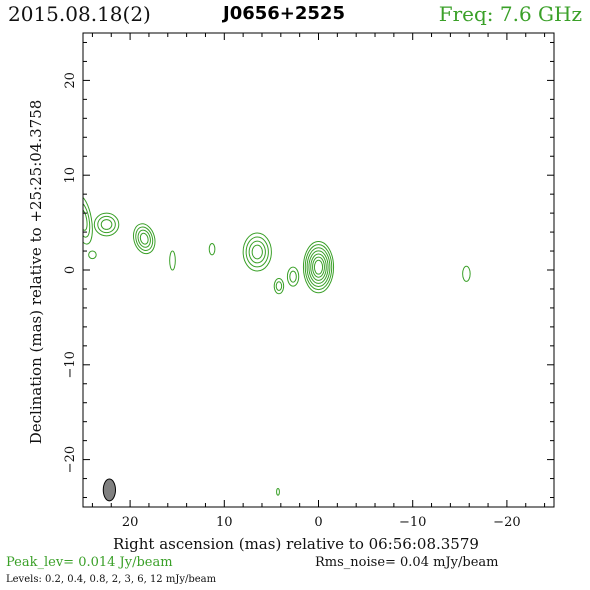  What do you see at coordinates (318, 522) in the screenshot?
I see `x-tick-label: 0` at bounding box center [318, 522].